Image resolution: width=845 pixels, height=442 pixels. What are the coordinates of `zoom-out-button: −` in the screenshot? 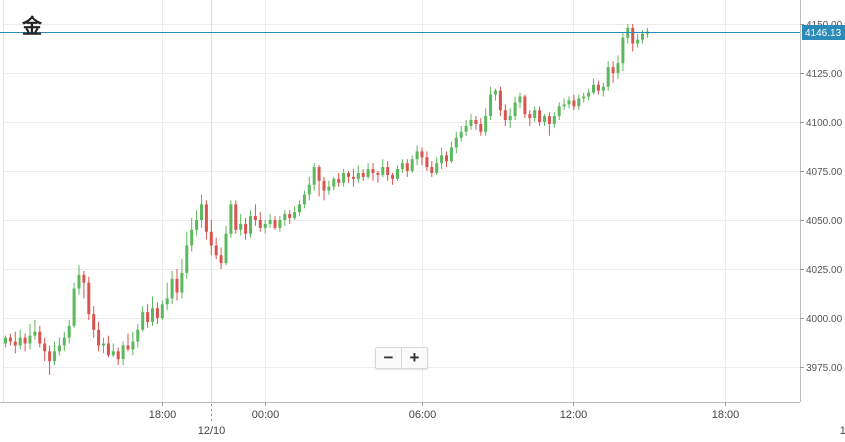 It's located at (388, 357).